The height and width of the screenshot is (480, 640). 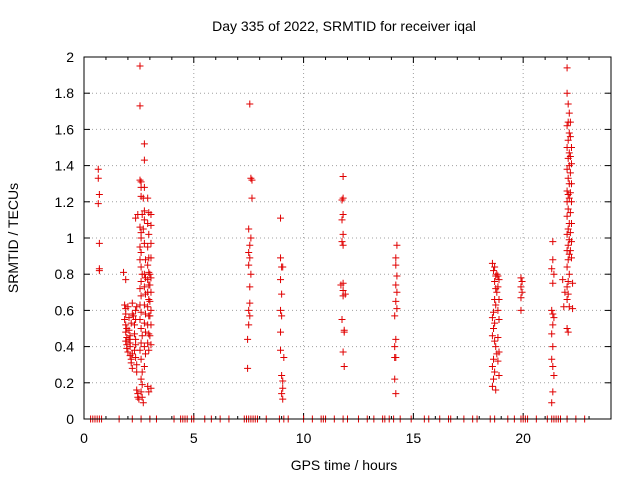 What do you see at coordinates (65, 310) in the screenshot?
I see `y-tick-label: 0.6` at bounding box center [65, 310].